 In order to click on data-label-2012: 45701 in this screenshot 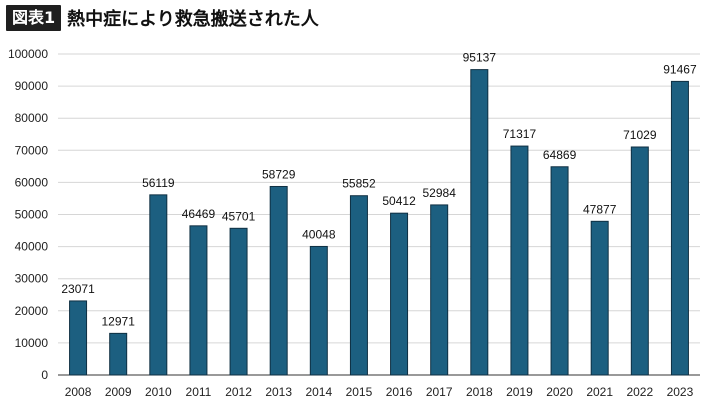, I will do `click(239, 216)`.